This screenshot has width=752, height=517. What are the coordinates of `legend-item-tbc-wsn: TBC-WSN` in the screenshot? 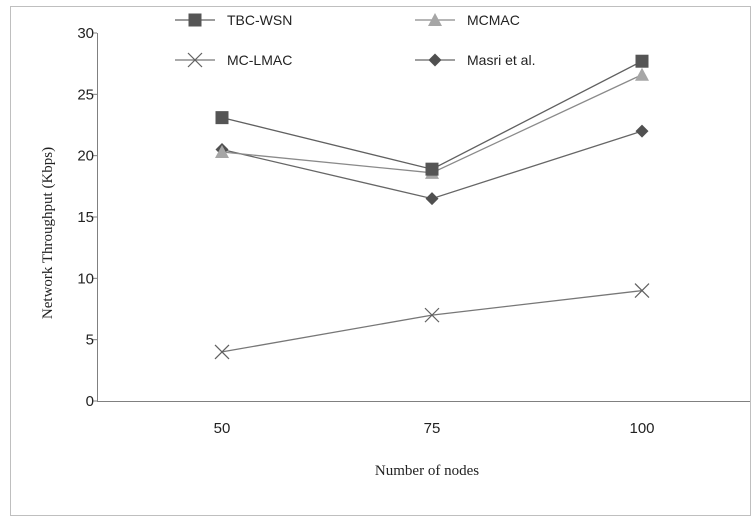 It's located at (233, 20).